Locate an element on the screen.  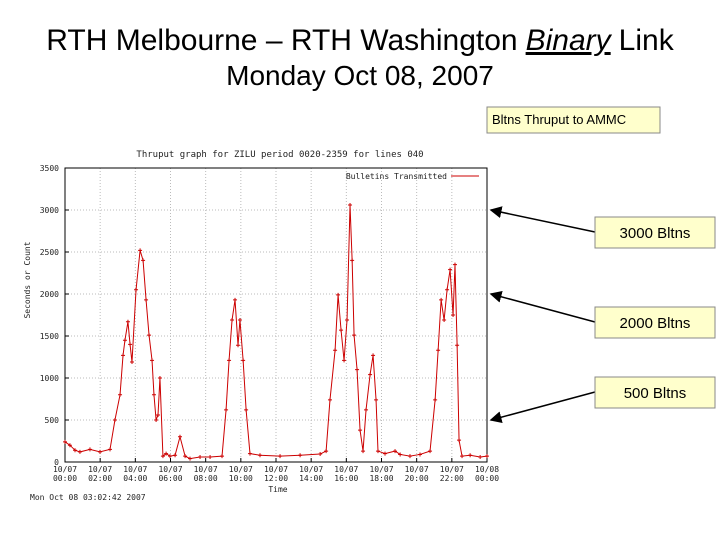
slide-subtitle: Monday Oct 08, 2007 is located at coordinates (360, 75).